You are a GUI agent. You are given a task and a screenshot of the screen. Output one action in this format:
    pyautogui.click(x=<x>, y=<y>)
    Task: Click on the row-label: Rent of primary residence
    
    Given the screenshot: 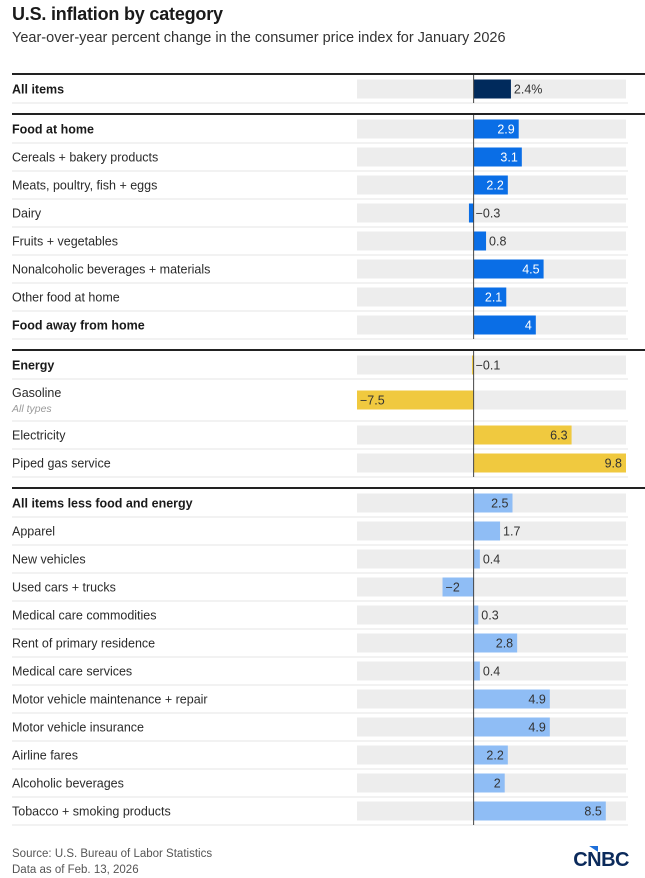 What is the action you would take?
    pyautogui.click(x=83, y=644)
    